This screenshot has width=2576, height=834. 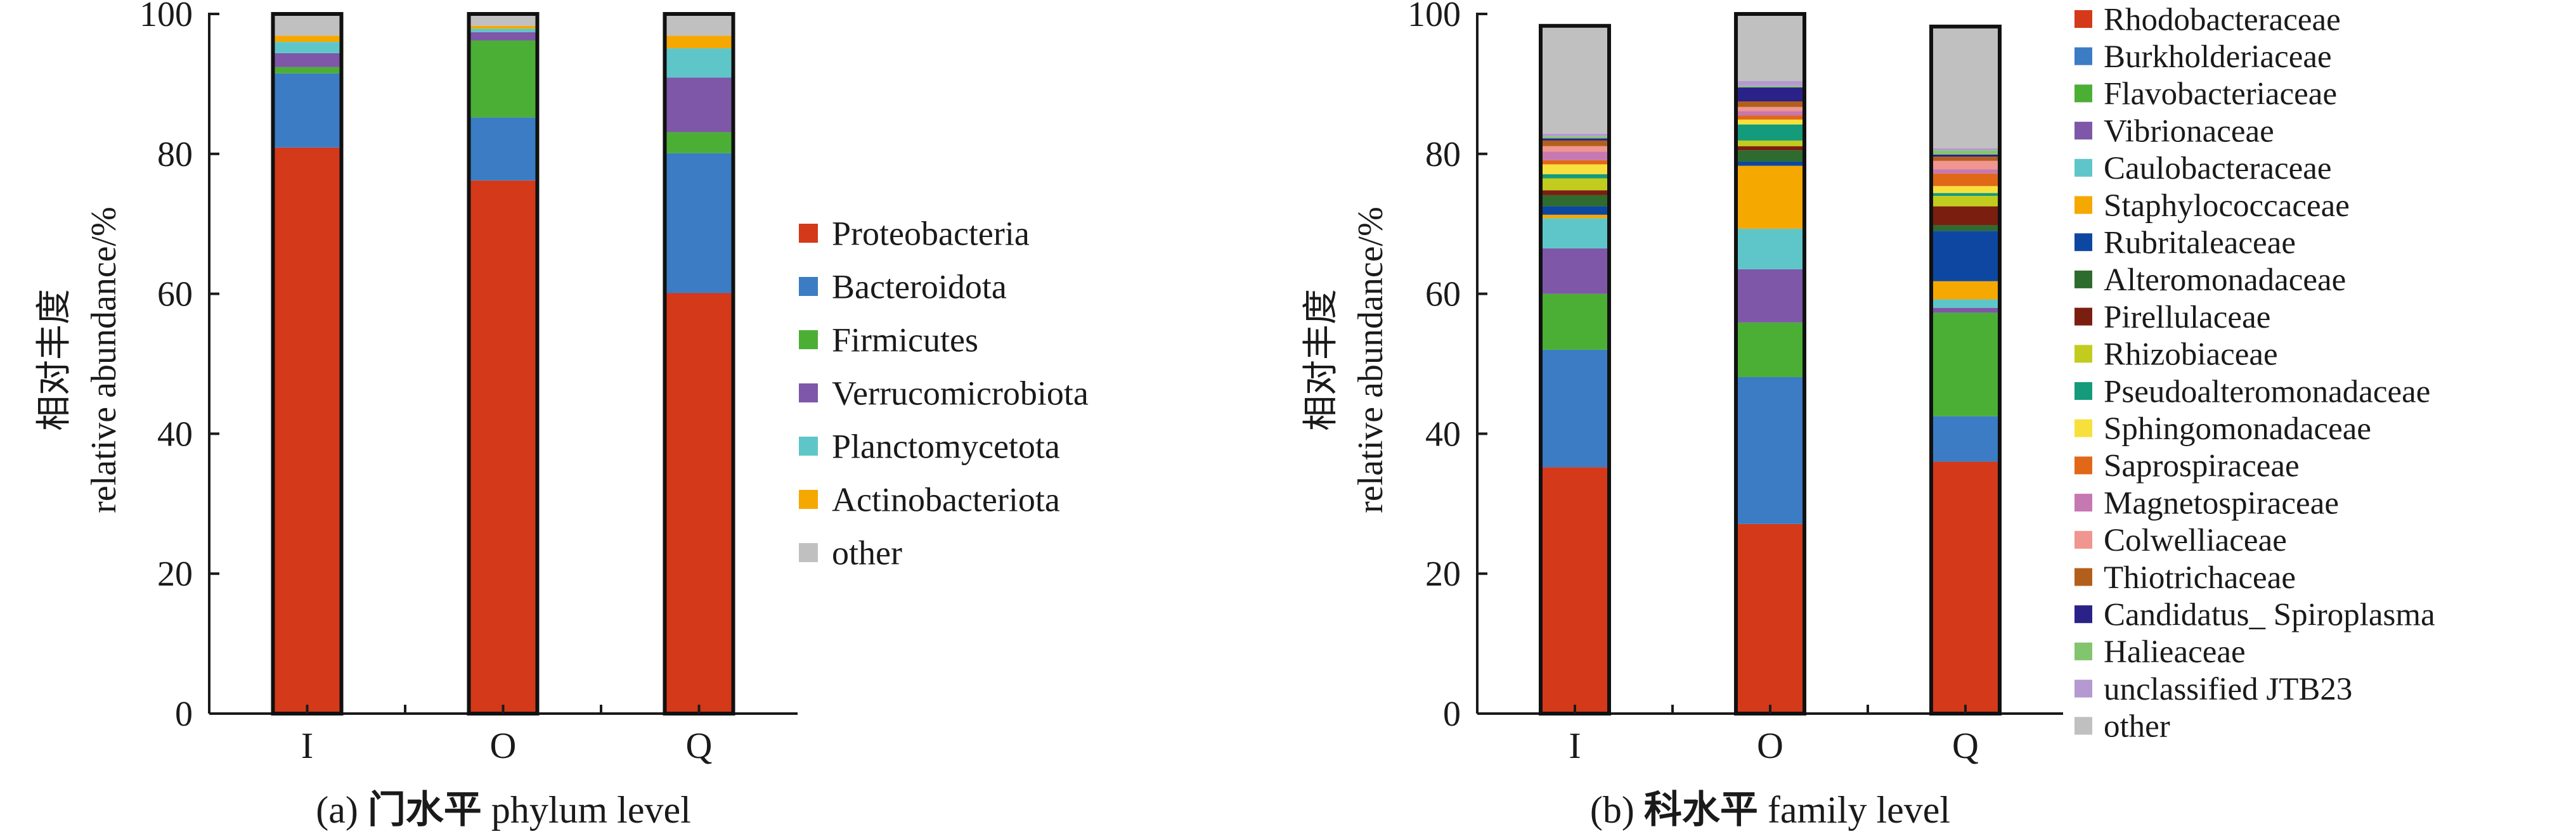 I want to click on legend-label: Candidatus_ Spiroplasma, so click(x=2269, y=615).